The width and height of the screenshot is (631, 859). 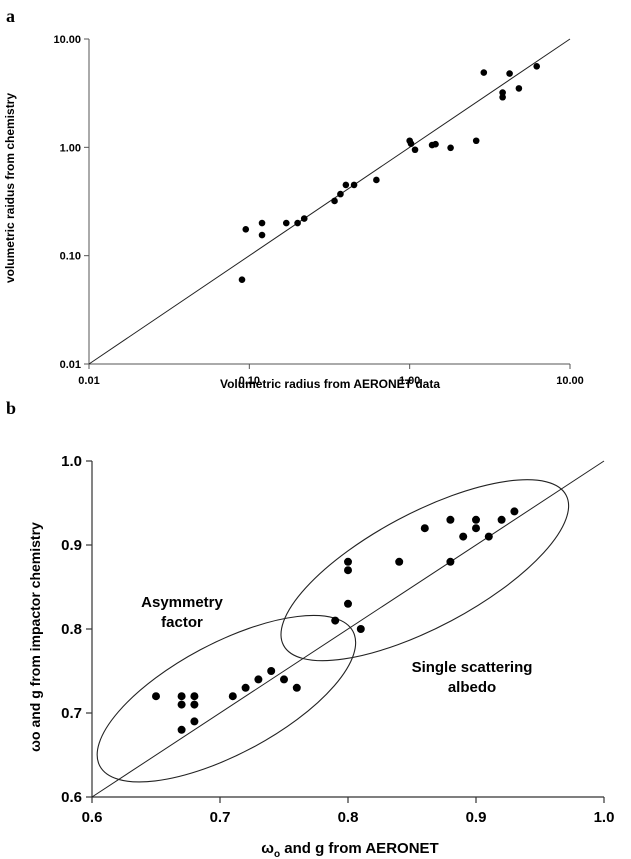 What do you see at coordinates (10, 188) in the screenshot?
I see `panel-a-y-axis-label: volumetric raidus from chemistry` at bounding box center [10, 188].